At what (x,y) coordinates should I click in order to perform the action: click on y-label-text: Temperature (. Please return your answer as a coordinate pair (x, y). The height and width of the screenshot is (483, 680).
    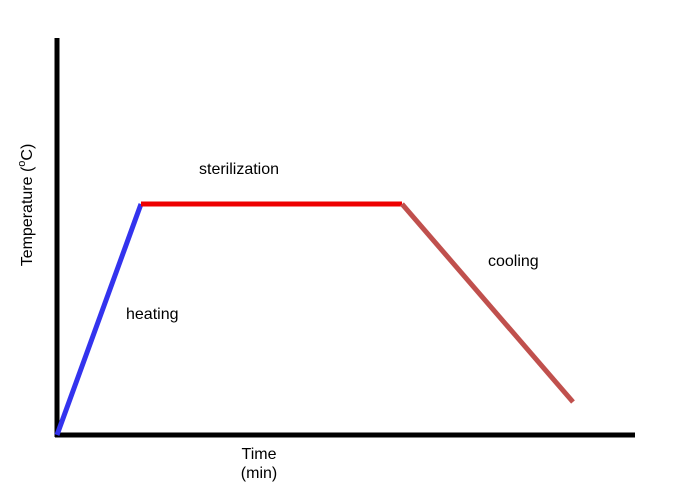
    Looking at the image, I should click on (27, 216).